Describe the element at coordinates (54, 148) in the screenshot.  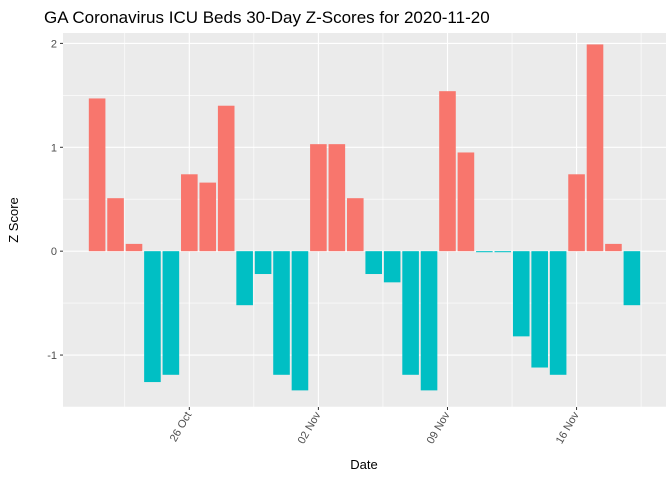
I see `y-tick-label: 1` at that location.